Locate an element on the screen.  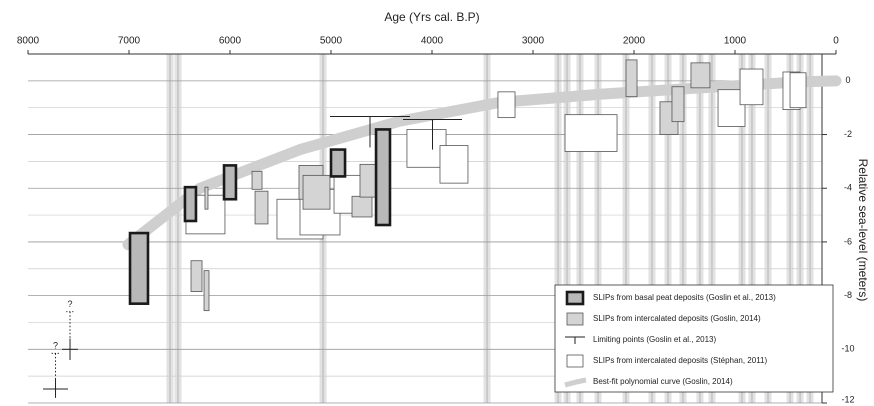
y-tick-label: -6 is located at coordinates (848, 241).